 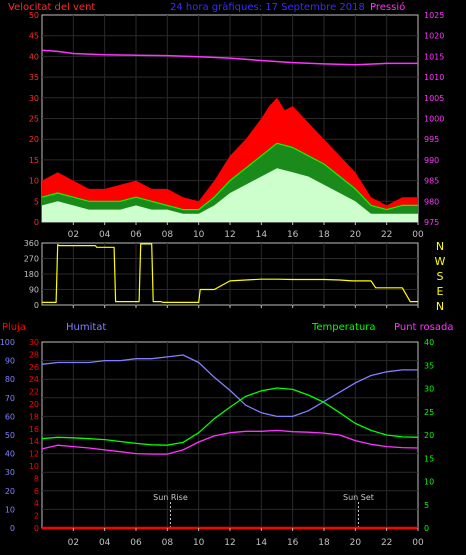 What do you see at coordinates (434, 98) in the screenshot?
I see `y-tick-label: 1005` at bounding box center [434, 98].